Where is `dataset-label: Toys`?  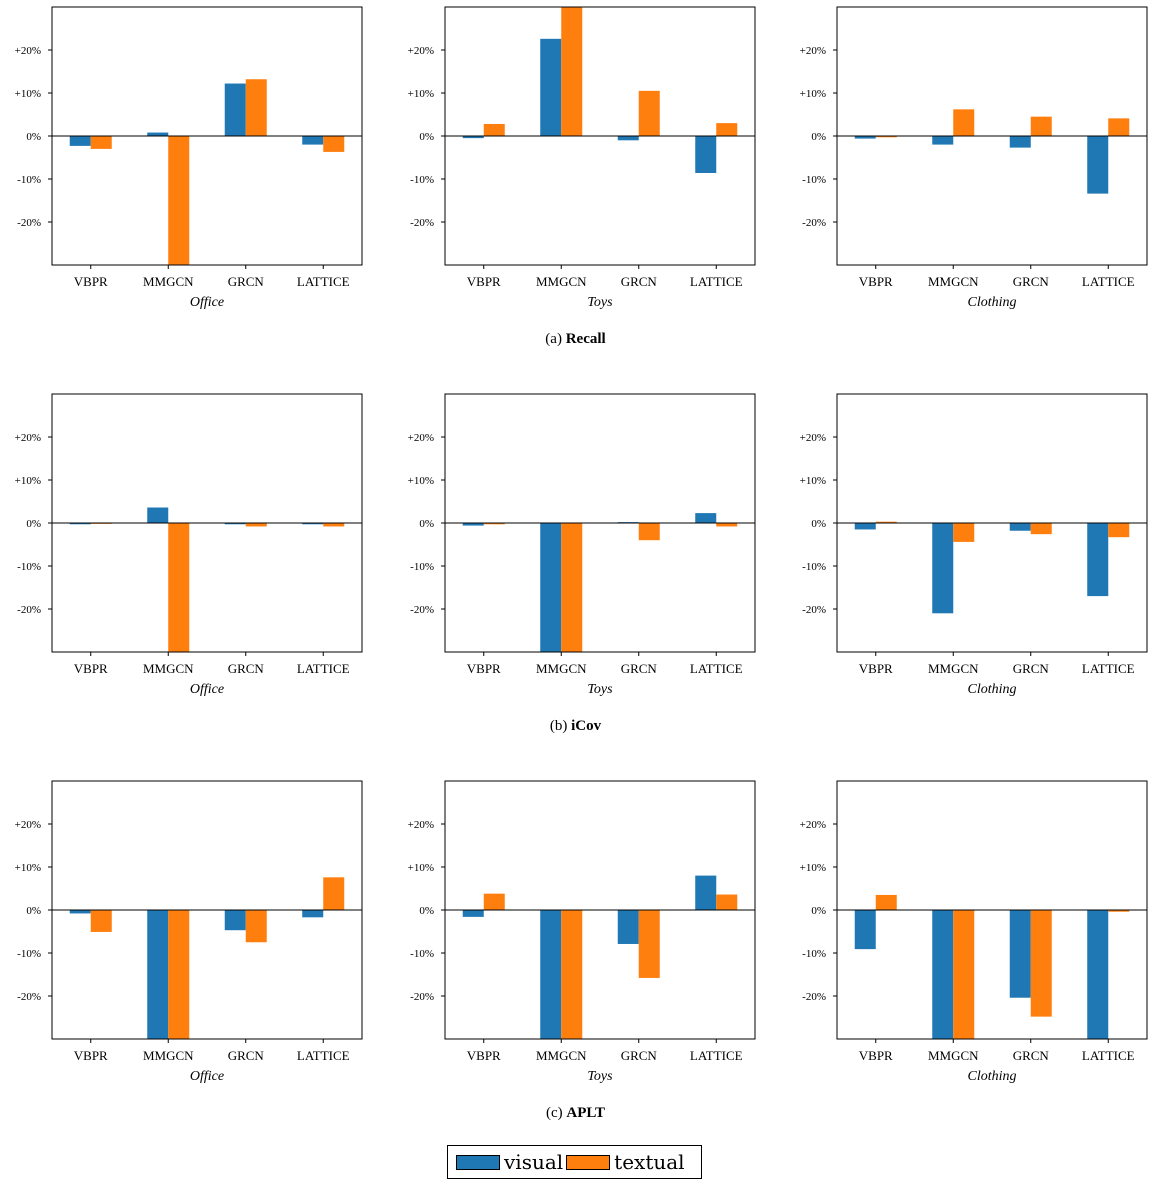 dataset-label: Toys is located at coordinates (600, 302).